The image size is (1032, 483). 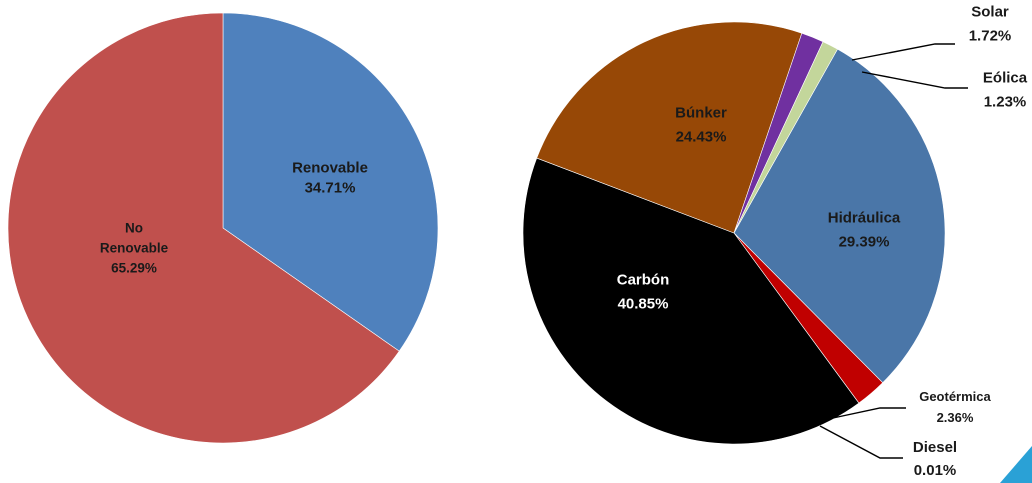 What do you see at coordinates (864, 241) in the screenshot?
I see `slice-value-hidraulica: 29.39%` at bounding box center [864, 241].